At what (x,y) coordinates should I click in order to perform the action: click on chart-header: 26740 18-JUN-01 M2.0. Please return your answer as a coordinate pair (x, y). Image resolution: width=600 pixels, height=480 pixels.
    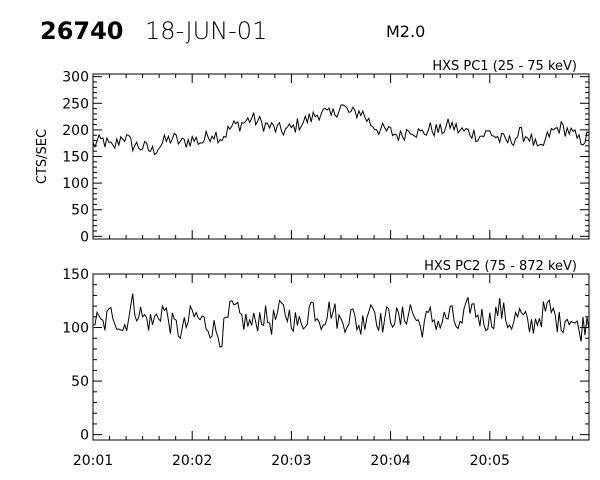
    Looking at the image, I should click on (300, 25).